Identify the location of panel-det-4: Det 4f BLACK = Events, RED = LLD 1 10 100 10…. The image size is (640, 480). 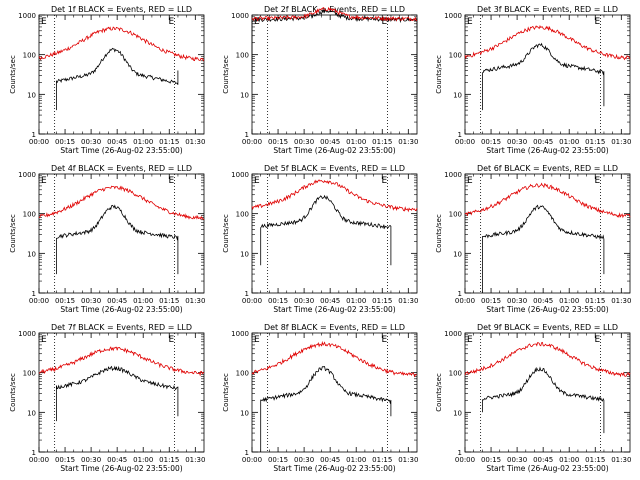
(107, 239).